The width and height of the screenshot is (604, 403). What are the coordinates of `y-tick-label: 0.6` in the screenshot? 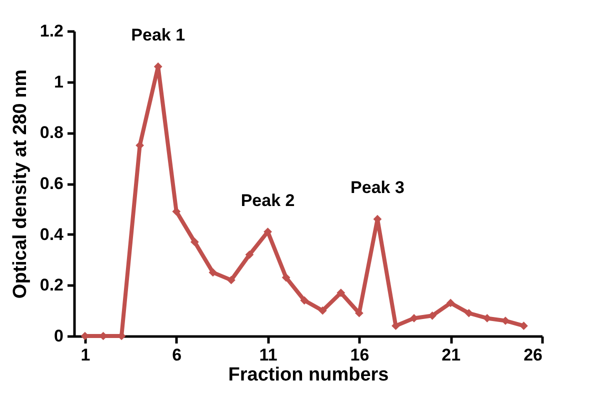 It's located at (52, 183).